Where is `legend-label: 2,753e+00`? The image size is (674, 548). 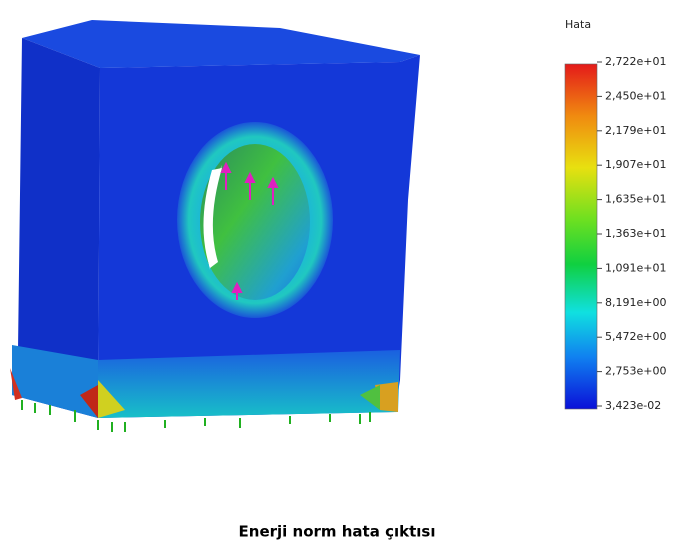
legend-label: 2,753e+00 is located at coordinates (635, 371).